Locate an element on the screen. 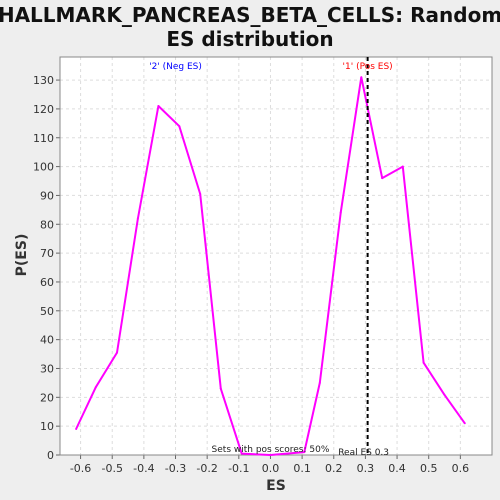  y-tick-label: 80 is located at coordinates (47, 224).